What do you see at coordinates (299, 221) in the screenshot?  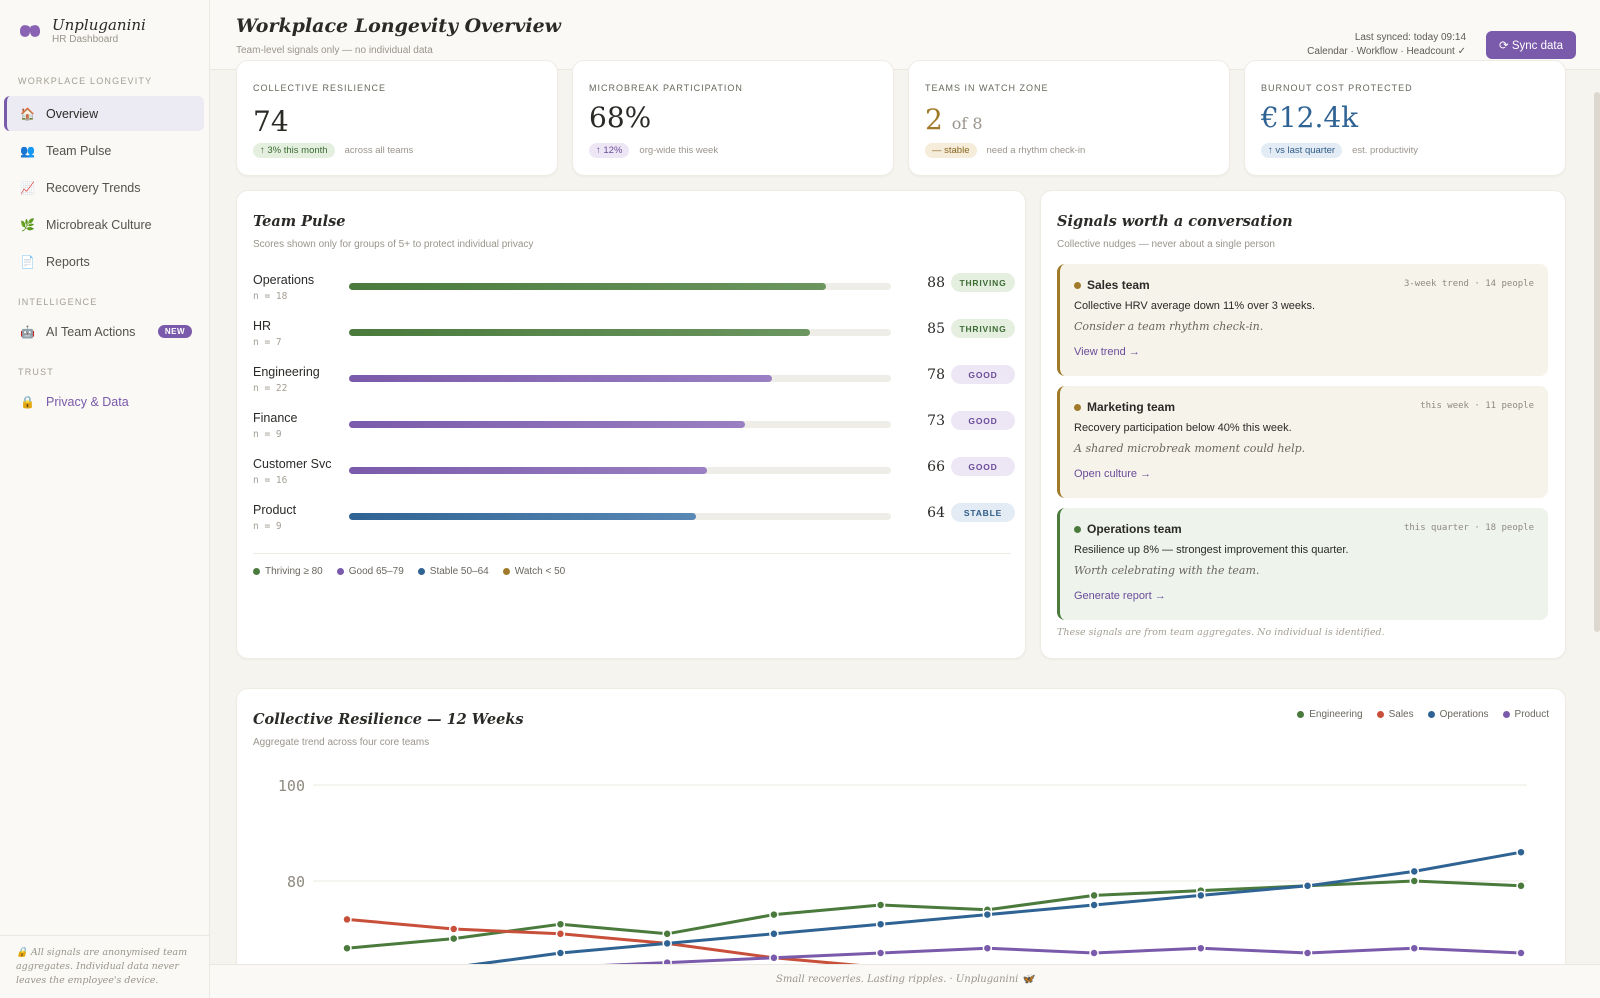 I see `team-pulse-title: Team Pulse` at bounding box center [299, 221].